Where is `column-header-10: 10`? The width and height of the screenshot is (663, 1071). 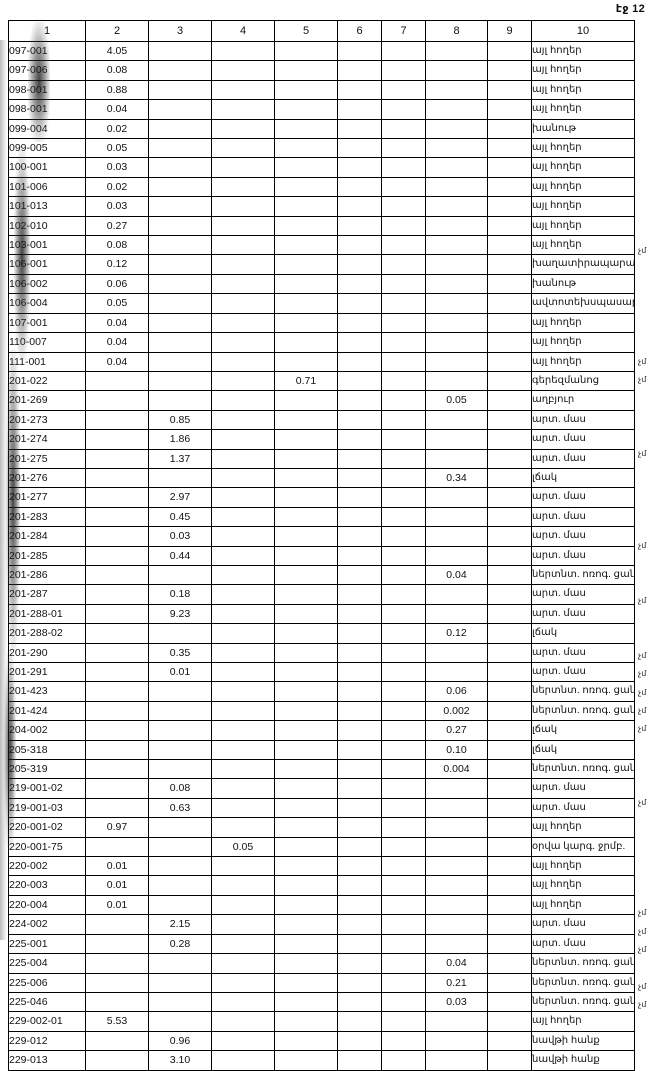
column-header-10: 10 is located at coordinates (583, 31).